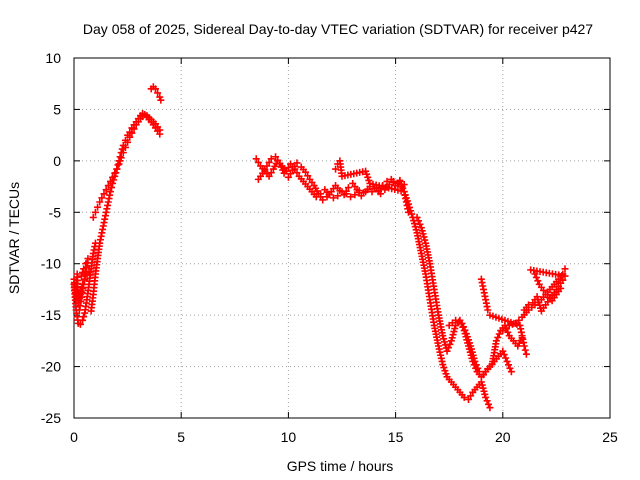 The image size is (640, 480). What do you see at coordinates (340, 466) in the screenshot?
I see `x-axis-label: GPS time / hours` at bounding box center [340, 466].